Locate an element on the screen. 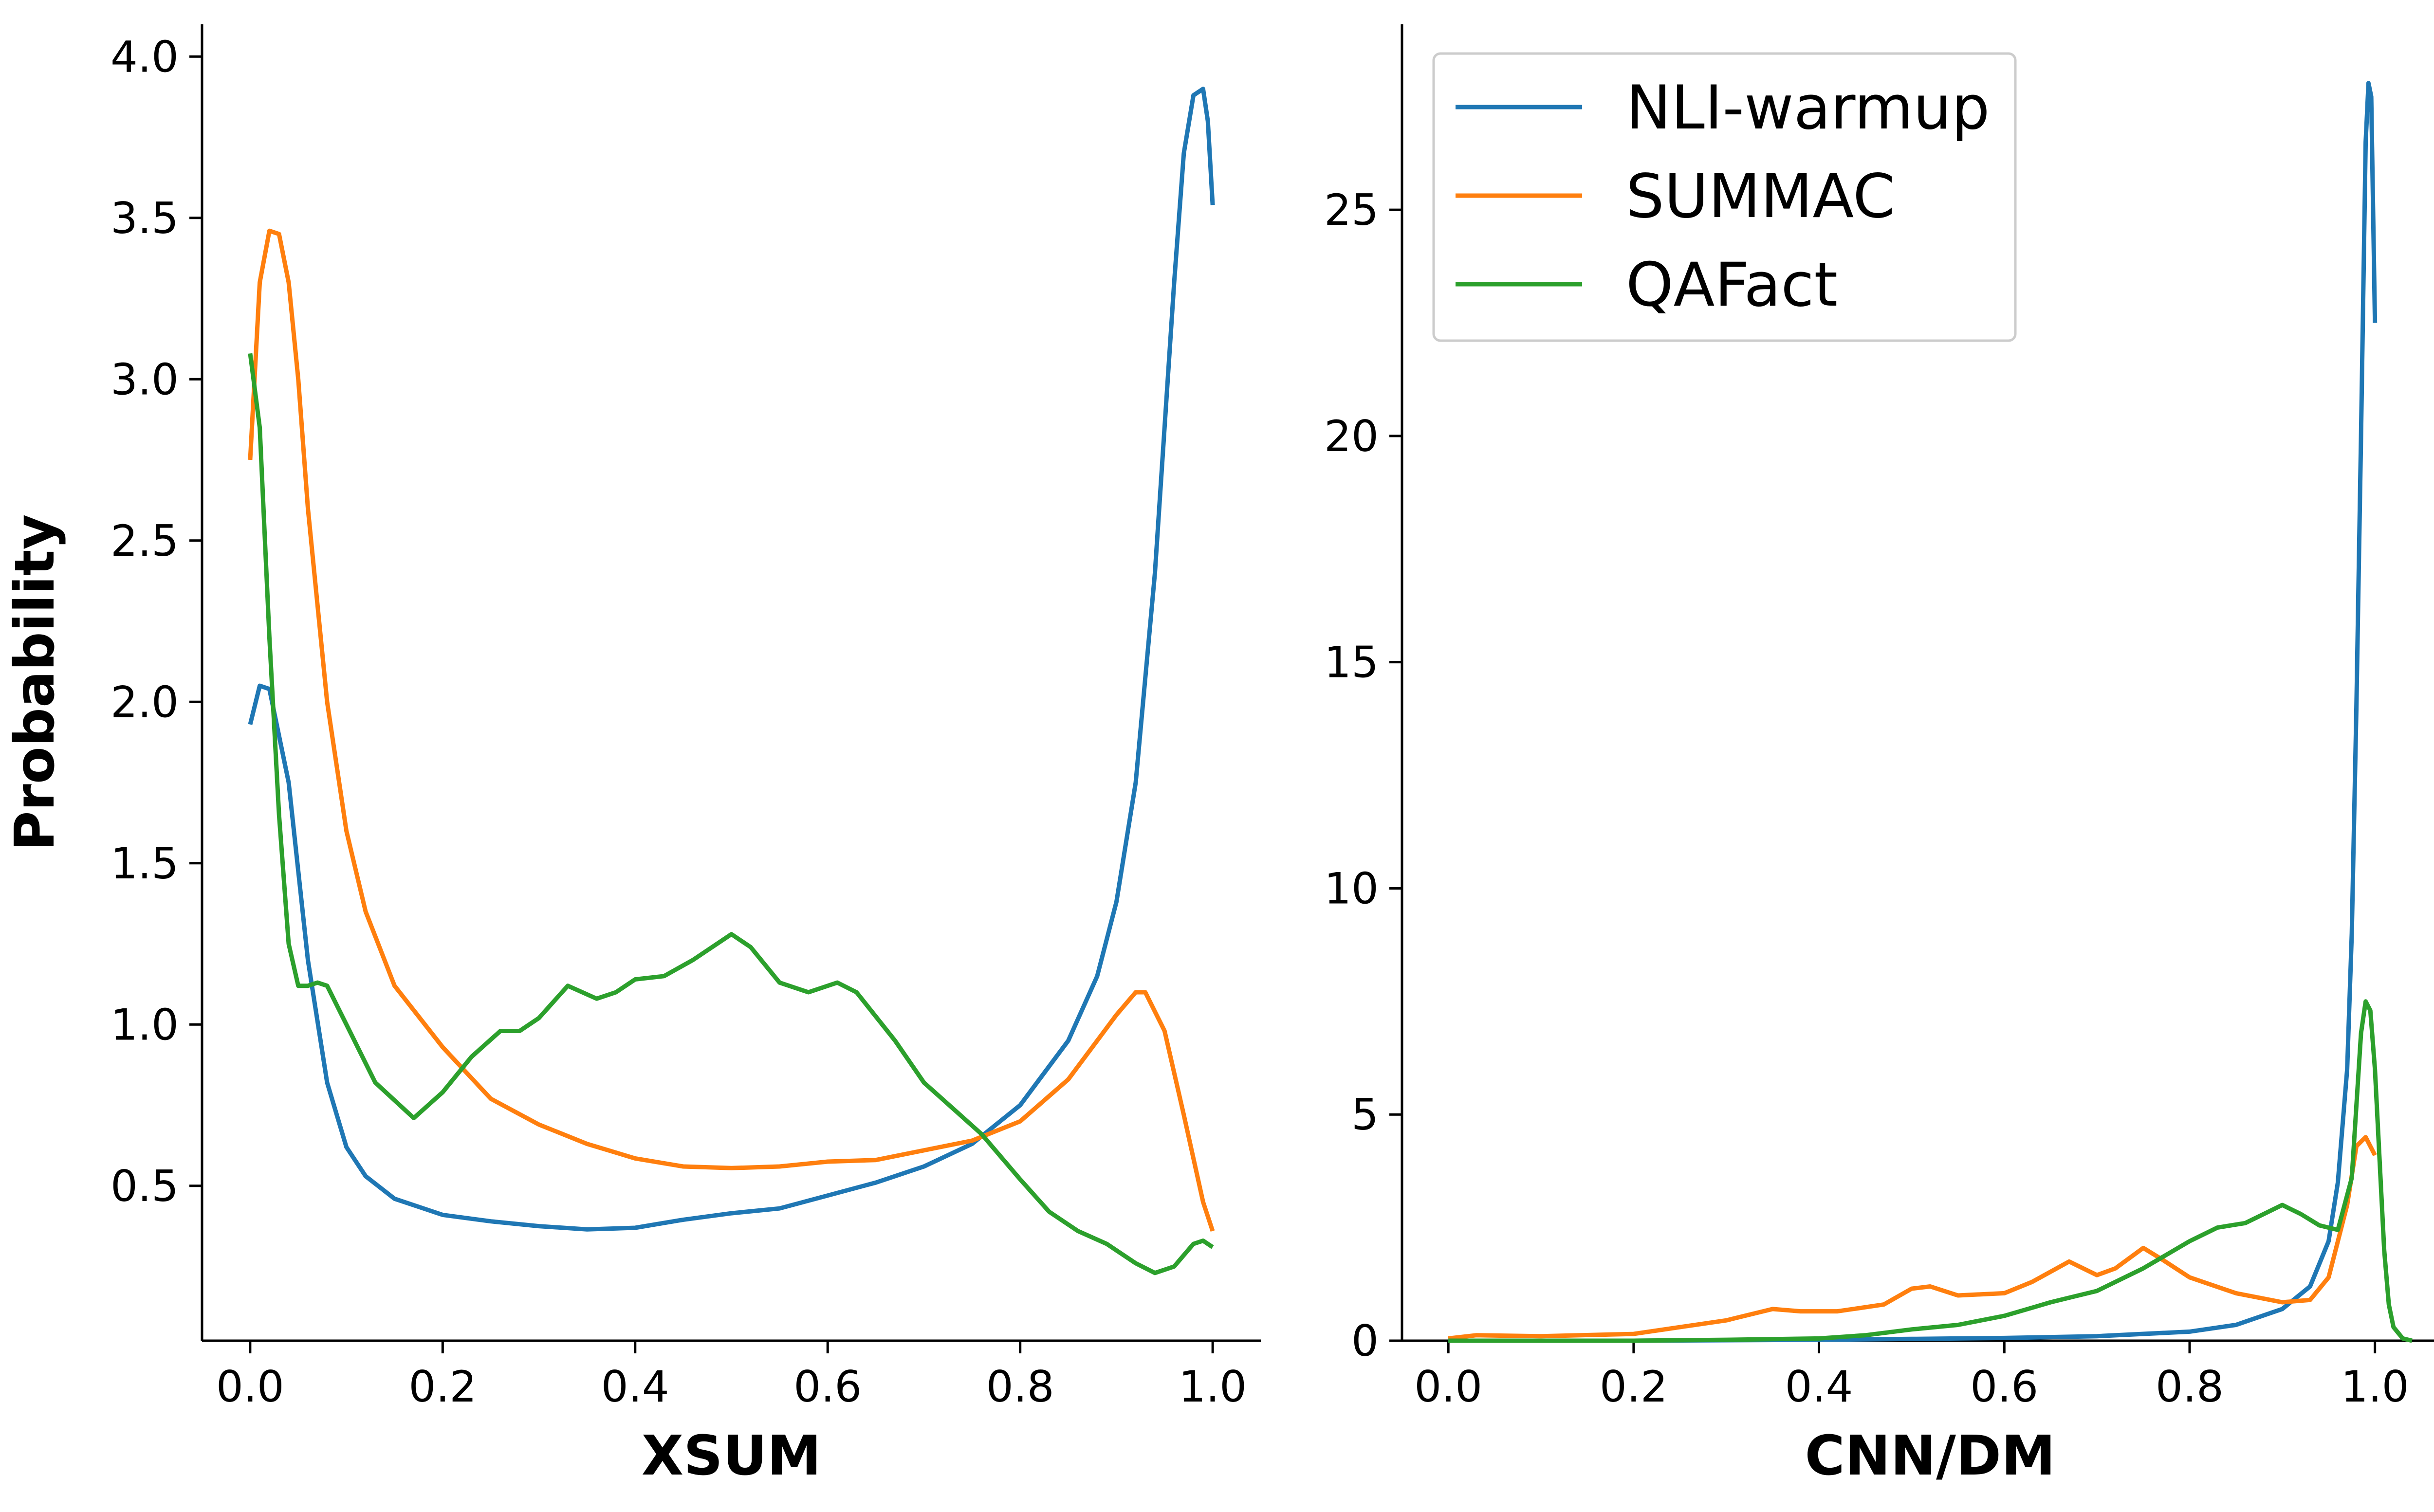 This screenshot has width=2434, height=1512. x-axis-title: CNN/DM is located at coordinates (1930, 1456).